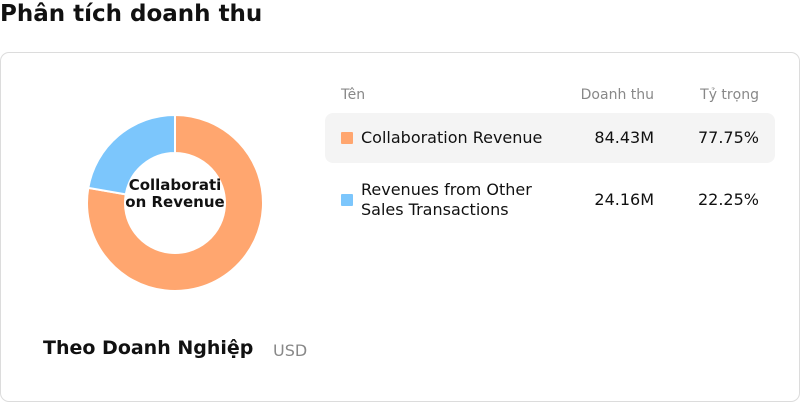 The width and height of the screenshot is (800, 402). I want to click on unit-label: USD, so click(290, 350).